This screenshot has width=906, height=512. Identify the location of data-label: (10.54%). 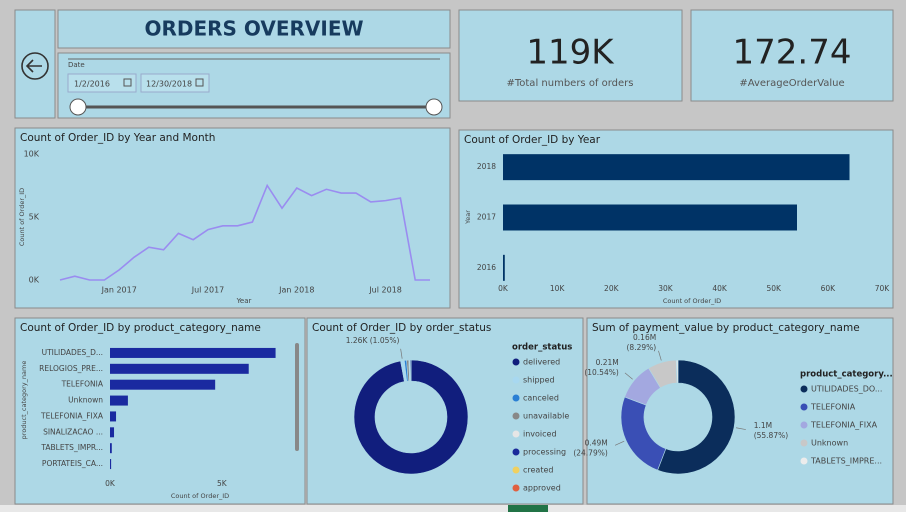
(601, 372).